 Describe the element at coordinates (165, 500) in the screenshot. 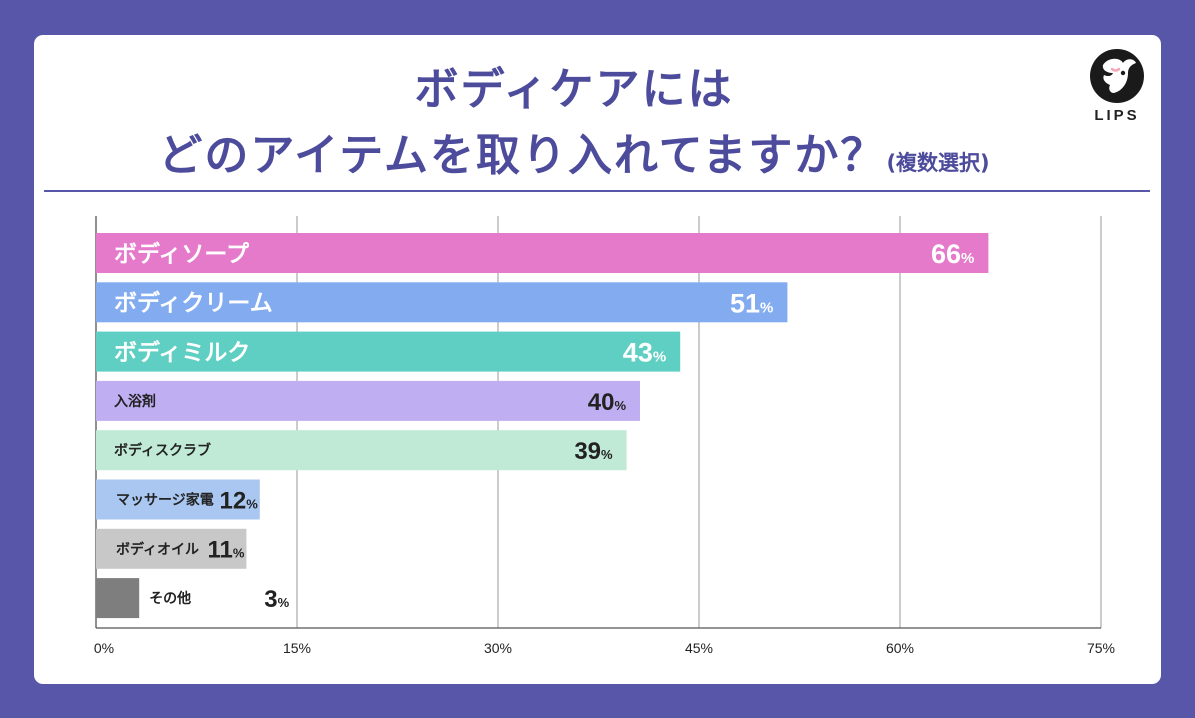

I see `bar-category-label: マッサージ家電` at that location.